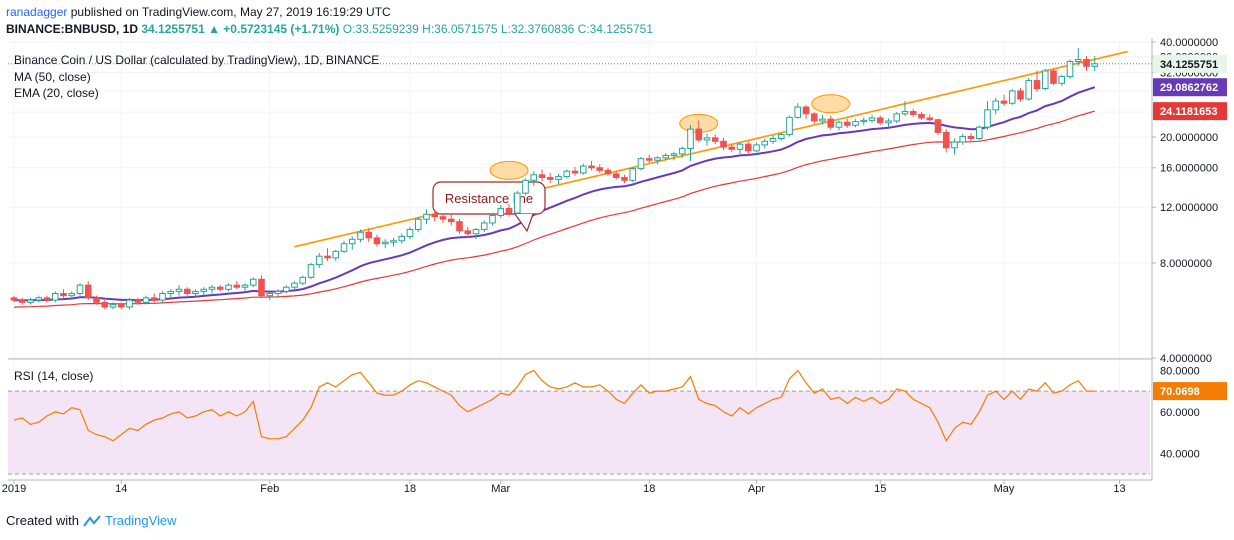 Image resolution: width=1234 pixels, height=540 pixels. I want to click on ma50-badge-bg, so click(1190, 111).